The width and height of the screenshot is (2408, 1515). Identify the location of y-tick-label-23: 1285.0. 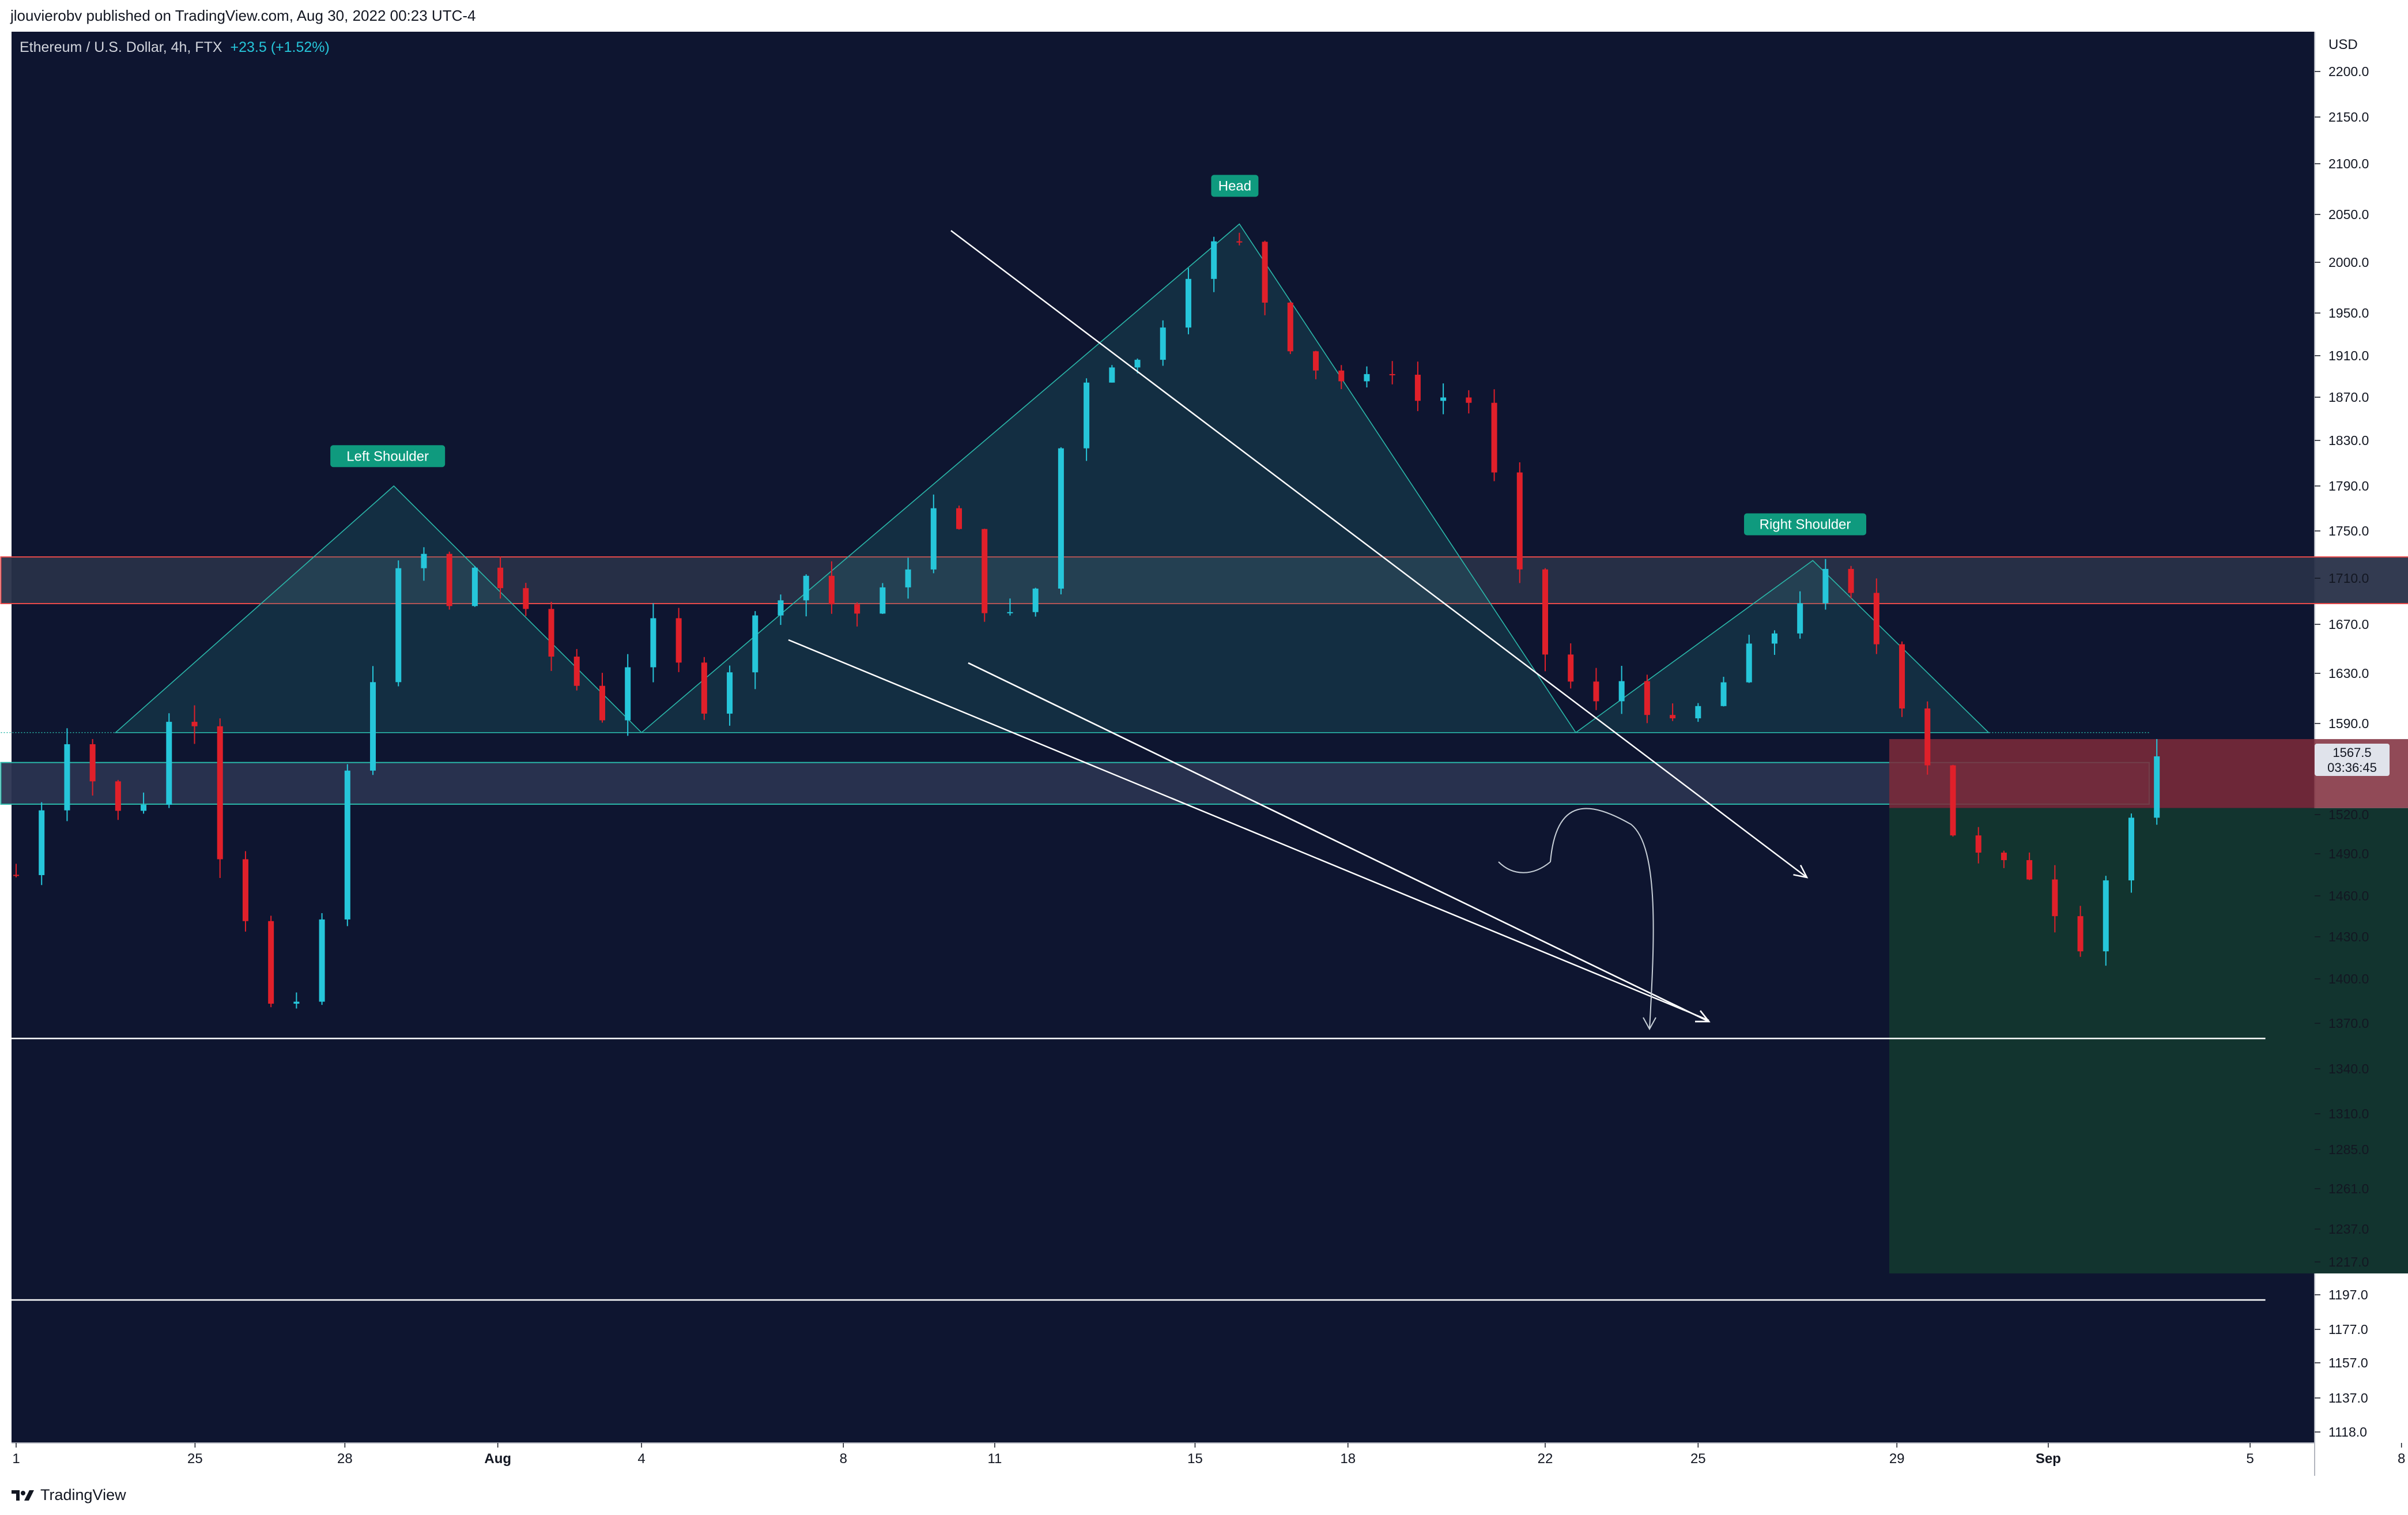
(2348, 1149).